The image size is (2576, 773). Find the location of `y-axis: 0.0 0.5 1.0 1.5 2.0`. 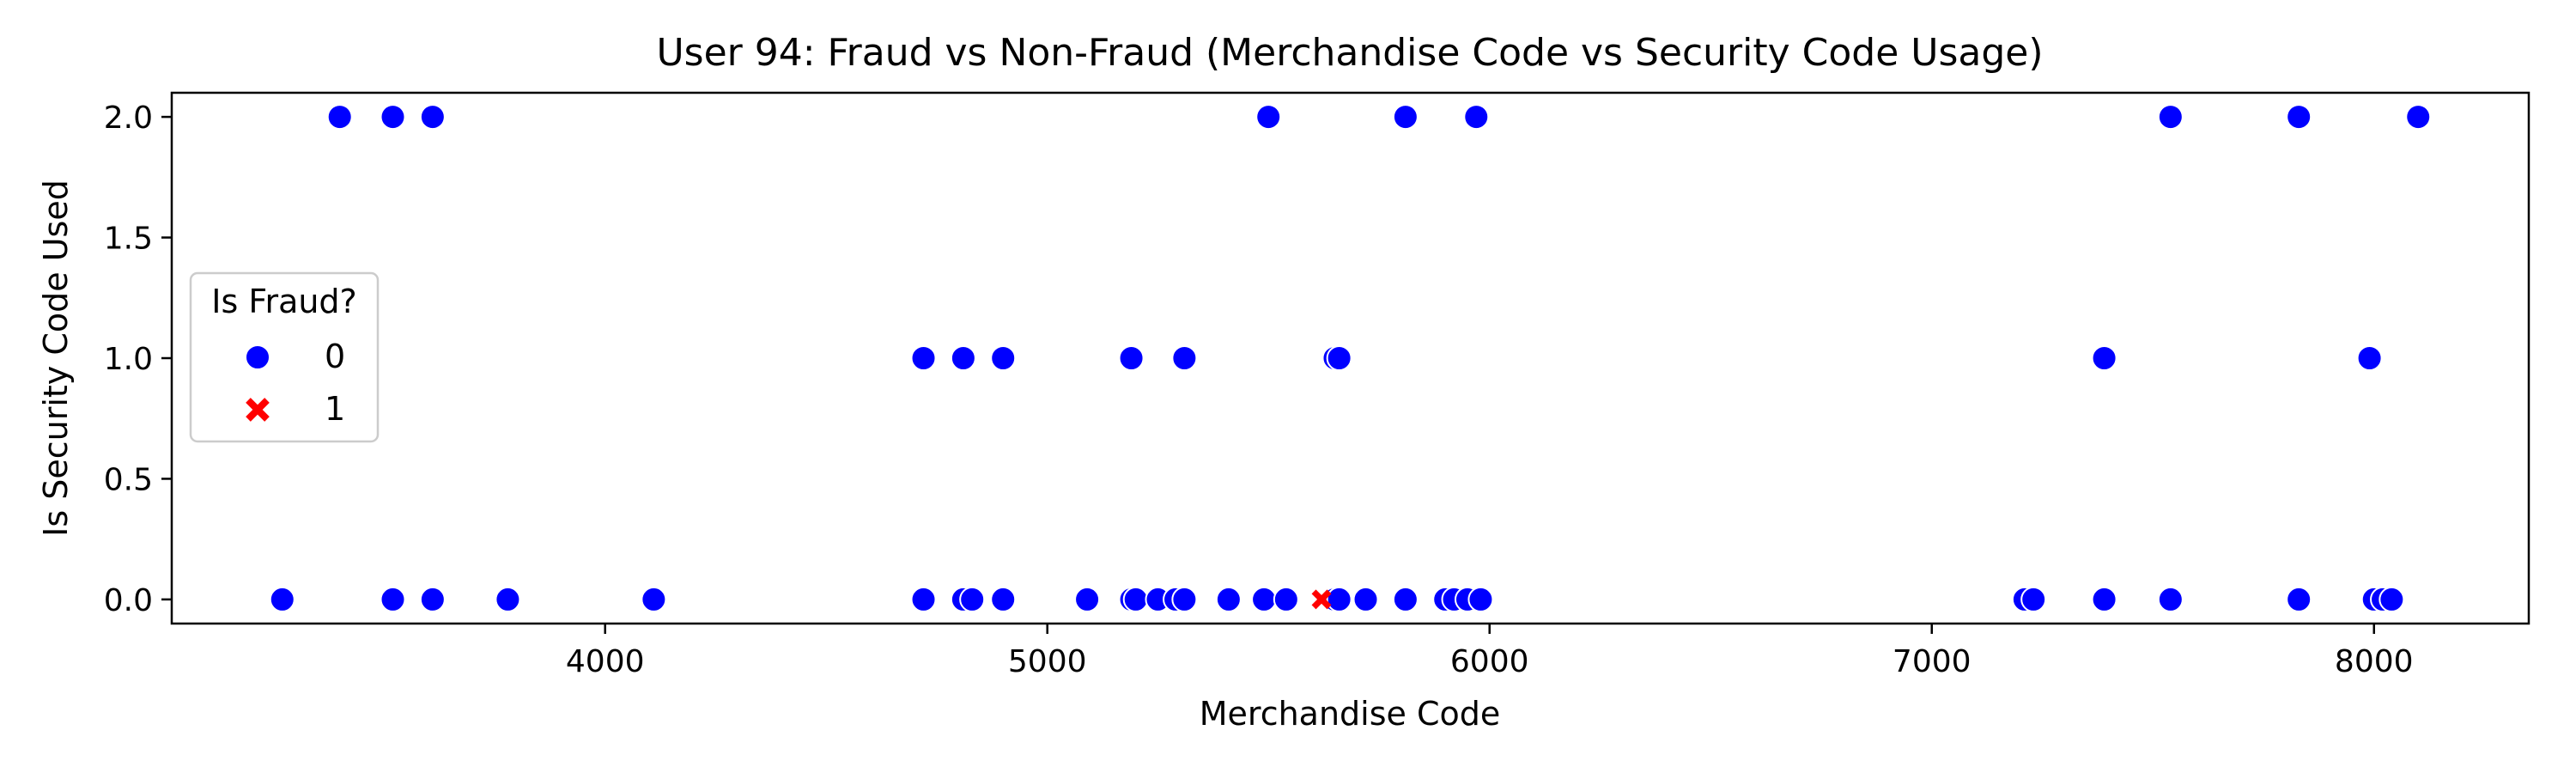

y-axis: 0.0 0.5 1.0 1.5 2.0 is located at coordinates (138, 359).